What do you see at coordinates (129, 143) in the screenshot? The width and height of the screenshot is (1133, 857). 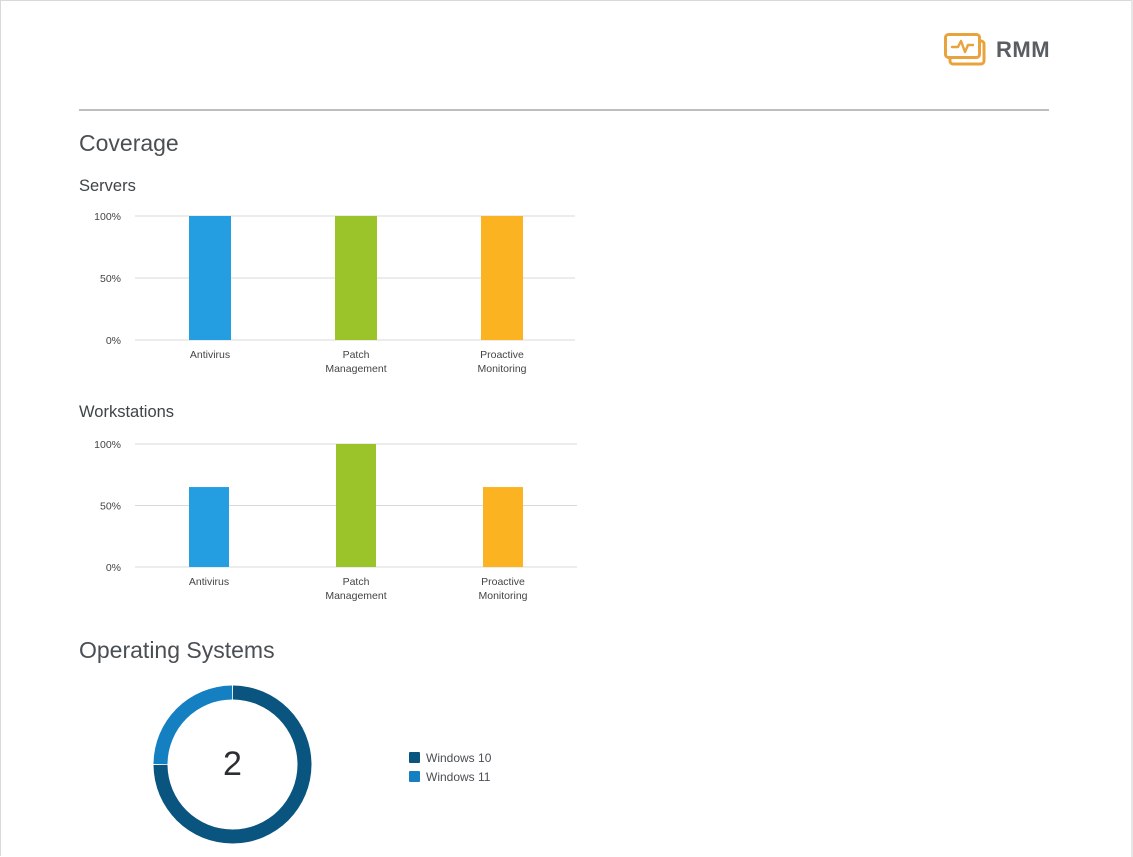 I see `coverage-title: Coverage` at bounding box center [129, 143].